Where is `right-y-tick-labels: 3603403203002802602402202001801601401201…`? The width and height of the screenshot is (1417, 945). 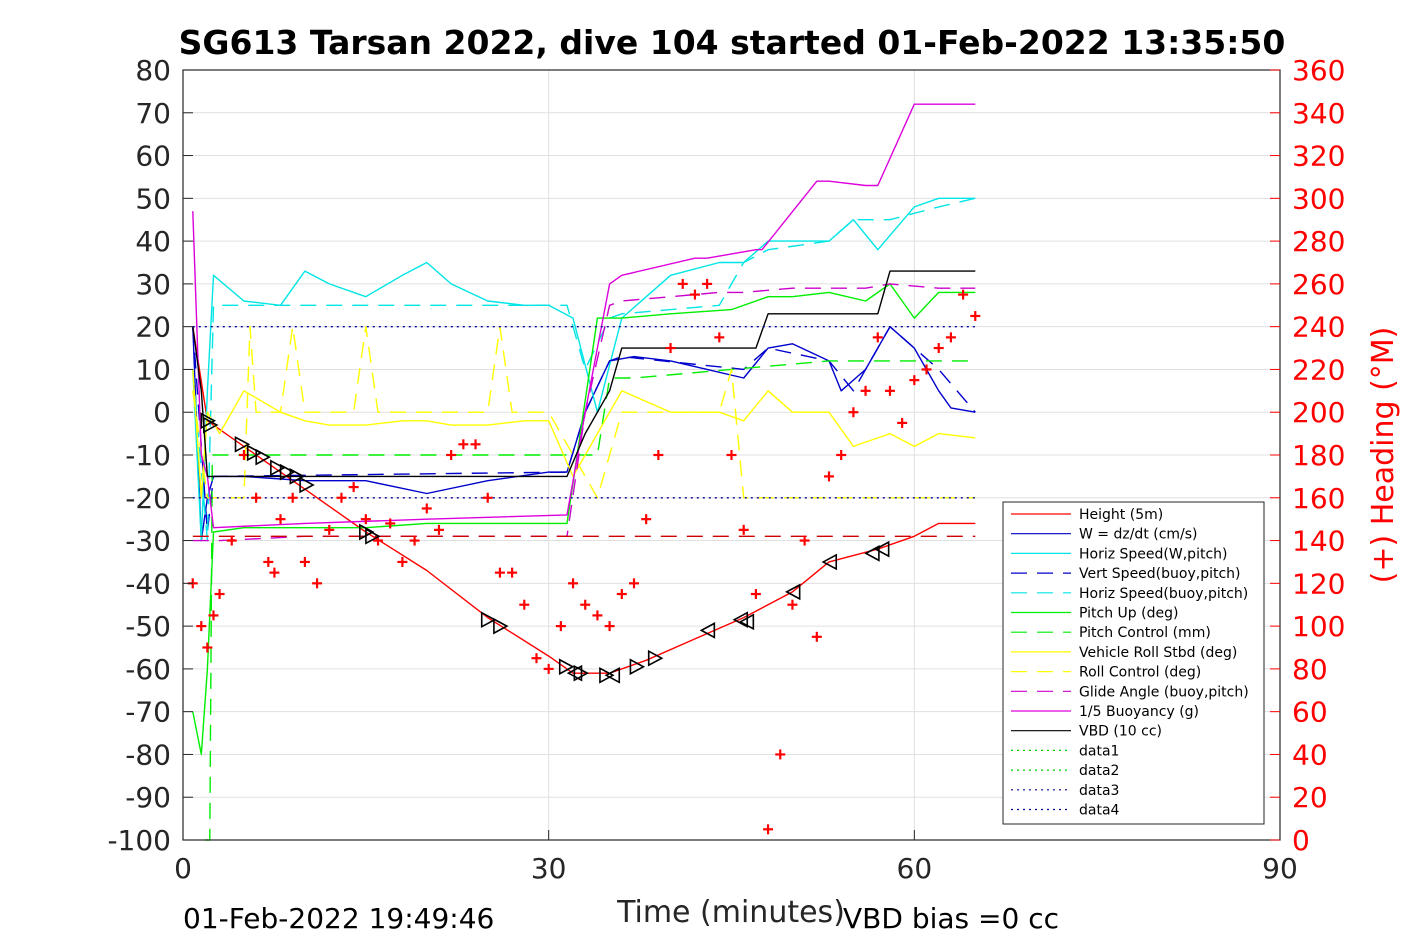
right-y-tick-labels: 3603403203002802602402202001801601401201… is located at coordinates (1318, 455).